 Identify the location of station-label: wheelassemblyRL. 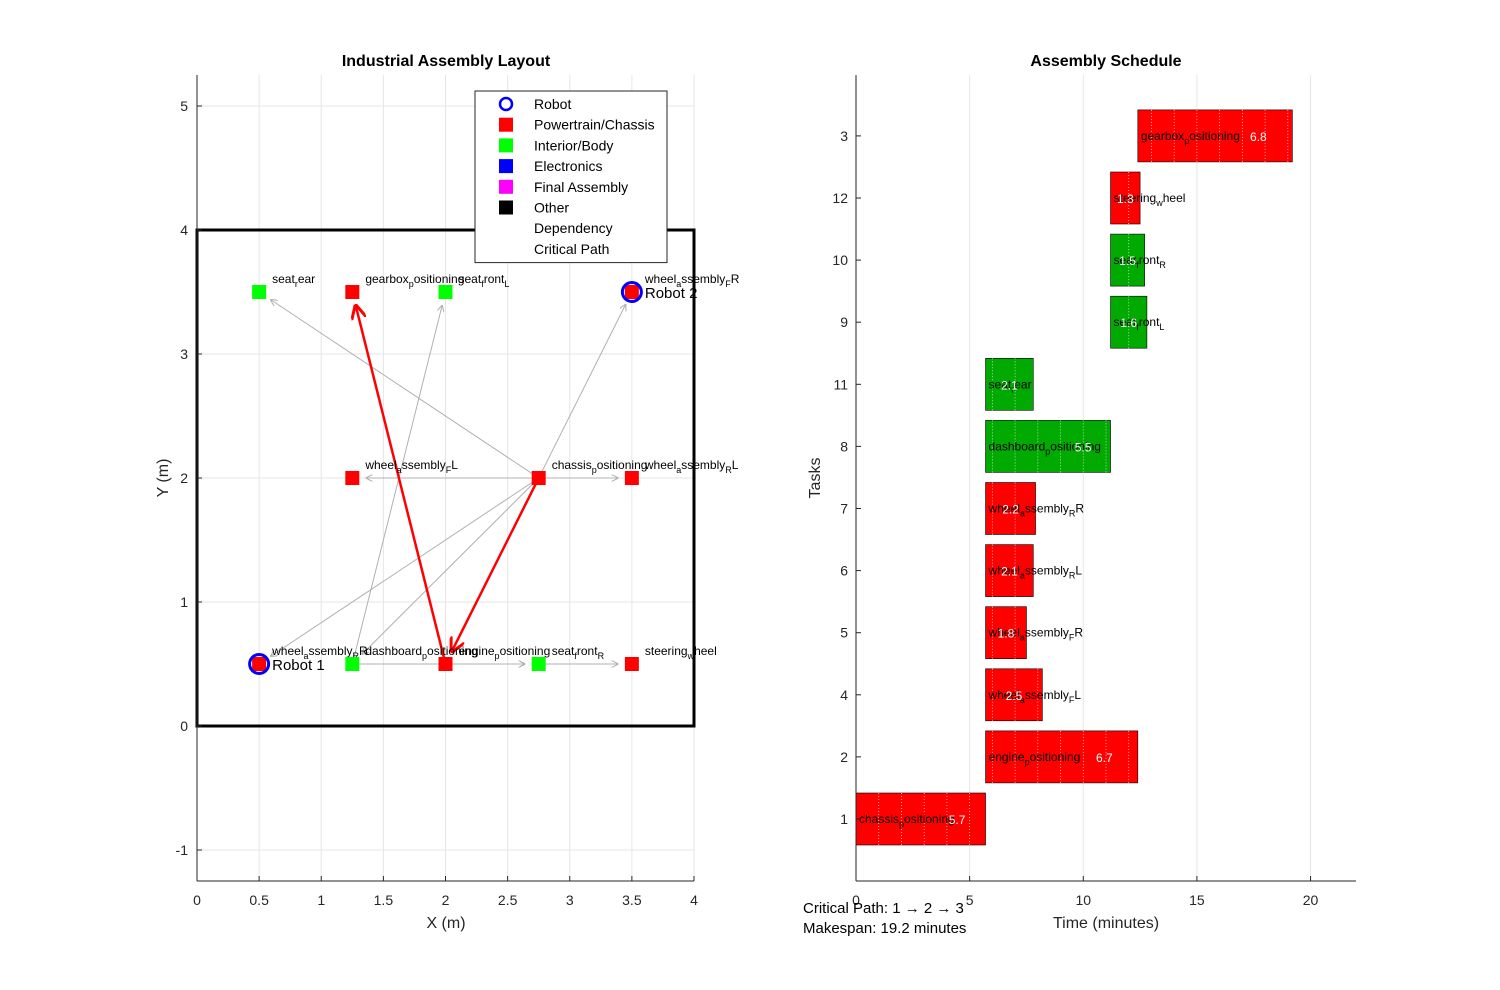
(691, 466).